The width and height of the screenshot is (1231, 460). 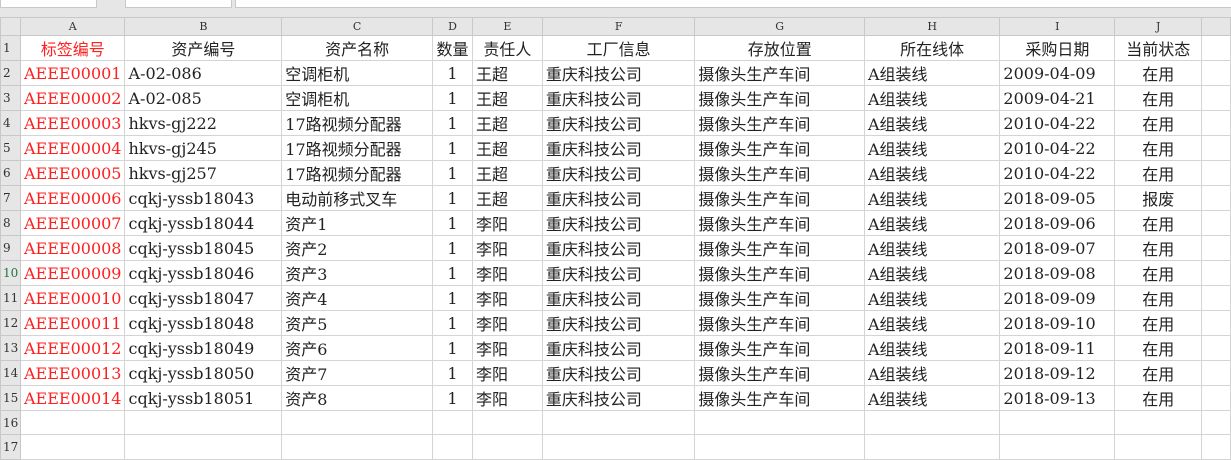 I want to click on cell-A10: AEEE00009, so click(x=72, y=273).